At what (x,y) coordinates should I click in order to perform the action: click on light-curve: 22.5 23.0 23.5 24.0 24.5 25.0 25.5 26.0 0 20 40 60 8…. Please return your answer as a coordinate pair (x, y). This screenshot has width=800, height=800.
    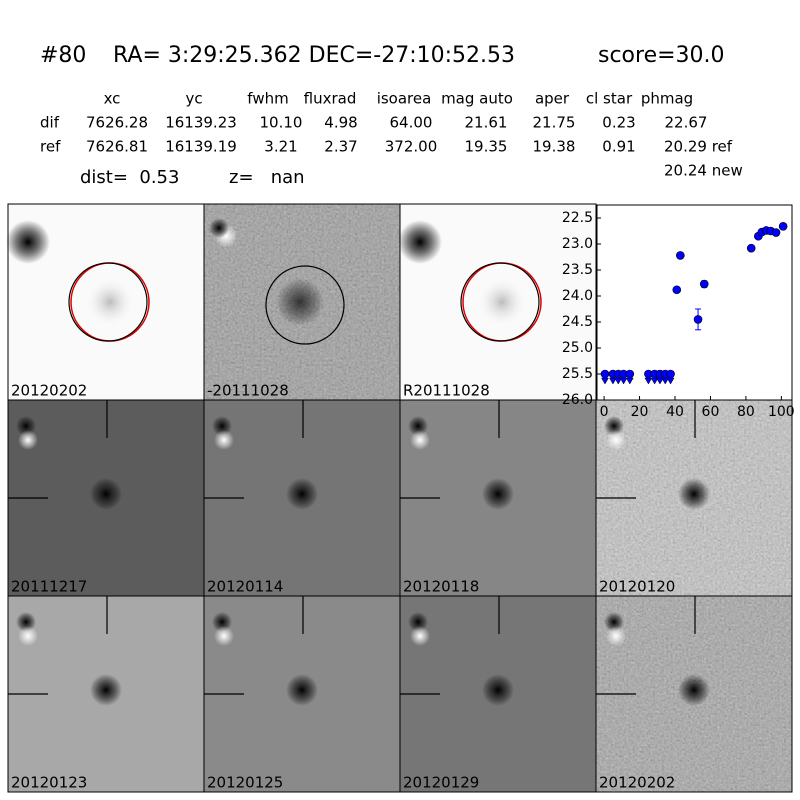
    Looking at the image, I should click on (678, 312).